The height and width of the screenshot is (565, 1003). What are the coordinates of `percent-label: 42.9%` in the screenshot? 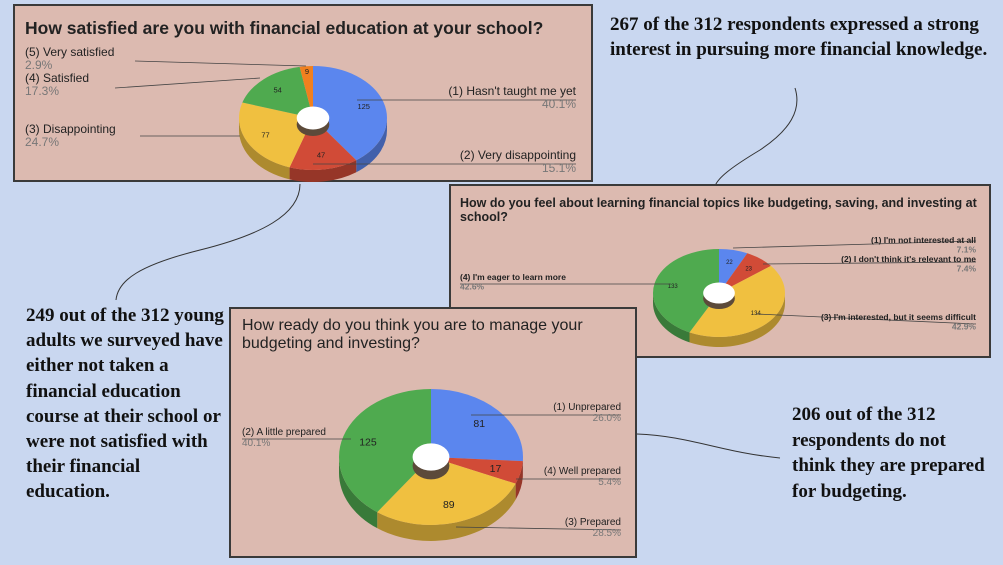 It's located at (964, 327).